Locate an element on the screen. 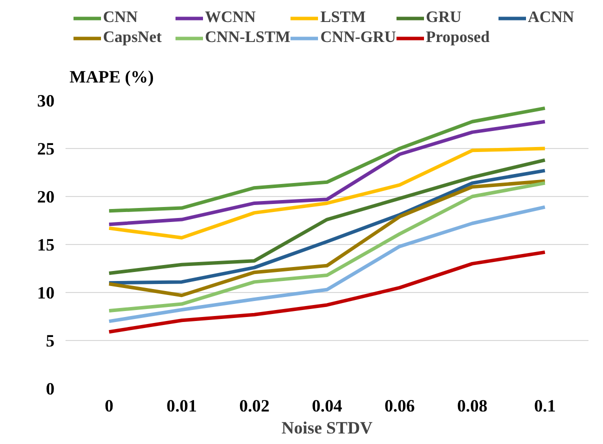 This screenshot has width=603, height=444. y-tick-label: 30 is located at coordinates (45, 101).